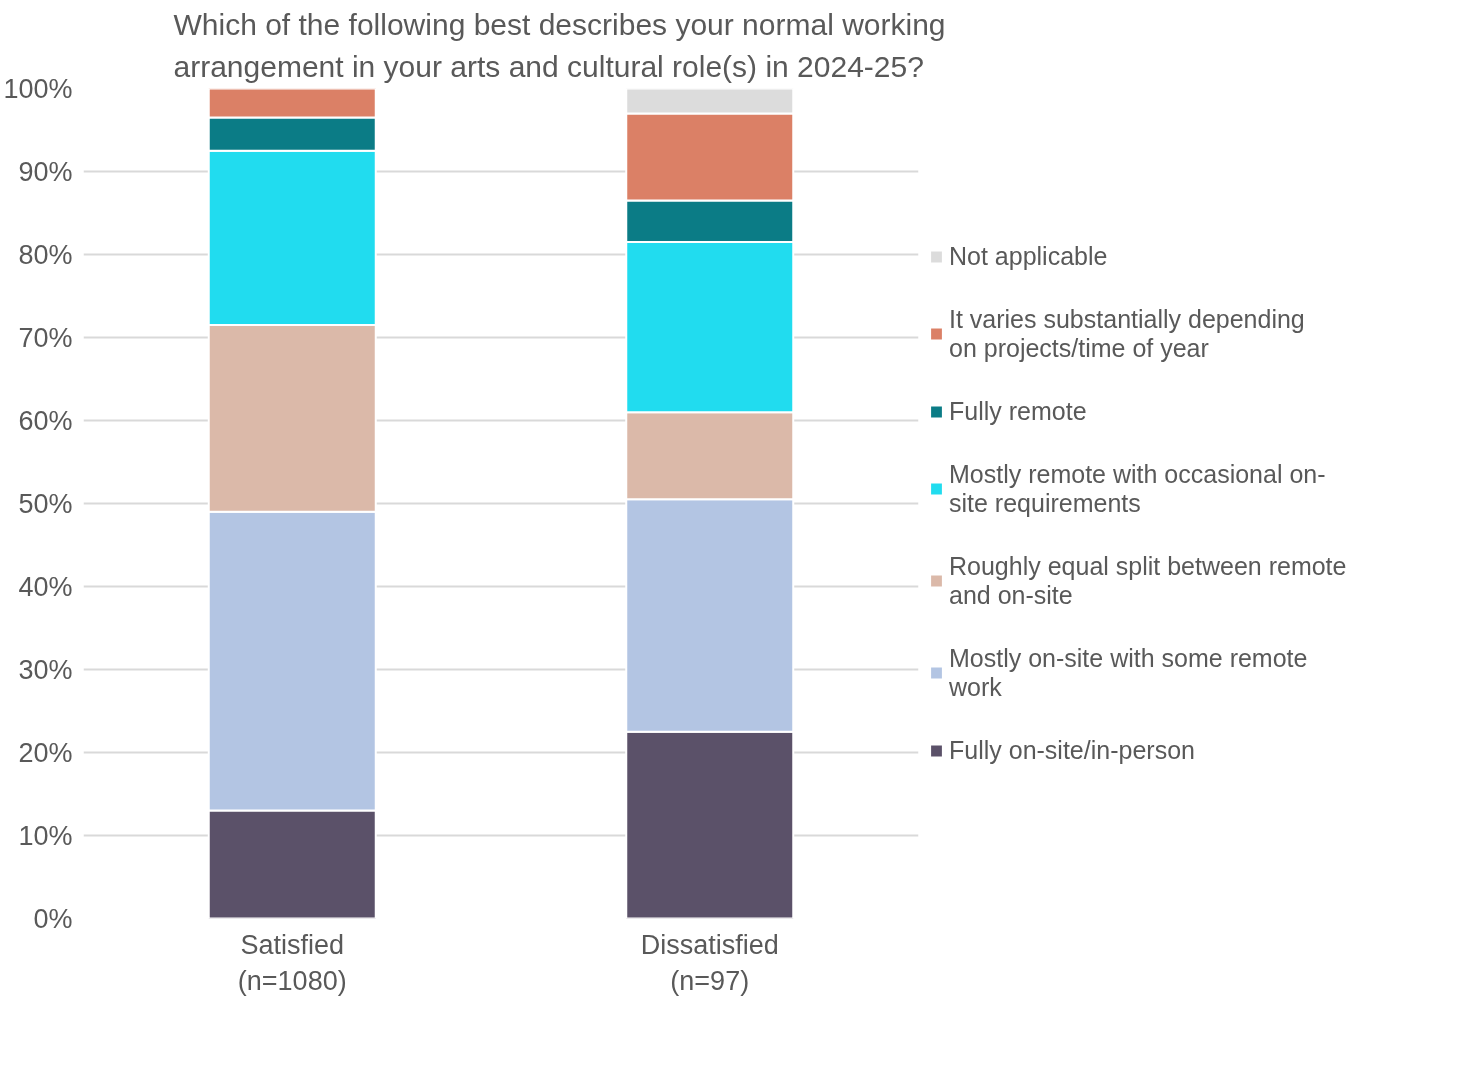  I want to click on y-tick-label: 40%, so click(45, 586).